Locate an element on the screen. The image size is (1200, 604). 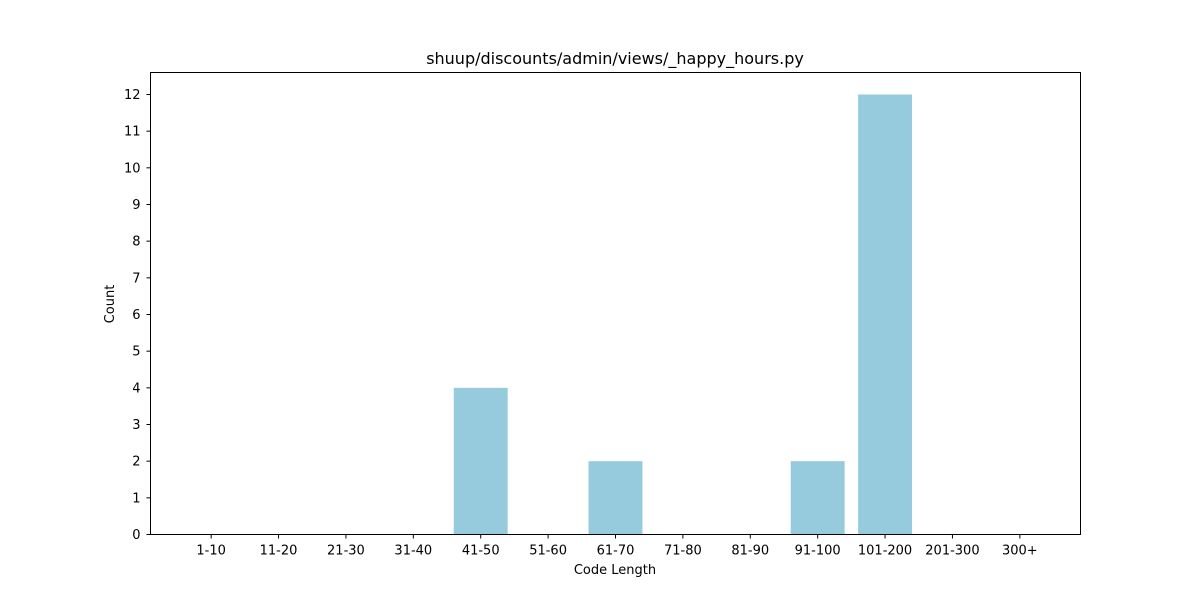
y-tick-label: 9 is located at coordinates (136, 205).